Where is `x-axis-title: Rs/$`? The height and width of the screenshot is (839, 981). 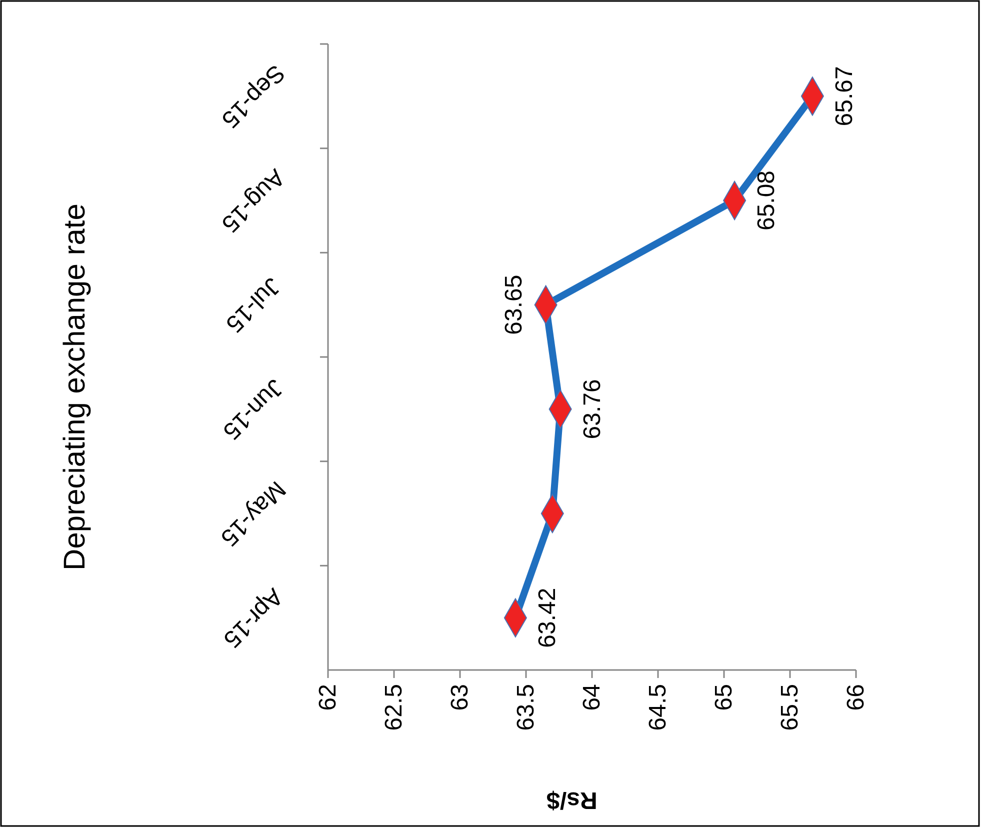 x-axis-title: Rs/$ is located at coordinates (572, 800).